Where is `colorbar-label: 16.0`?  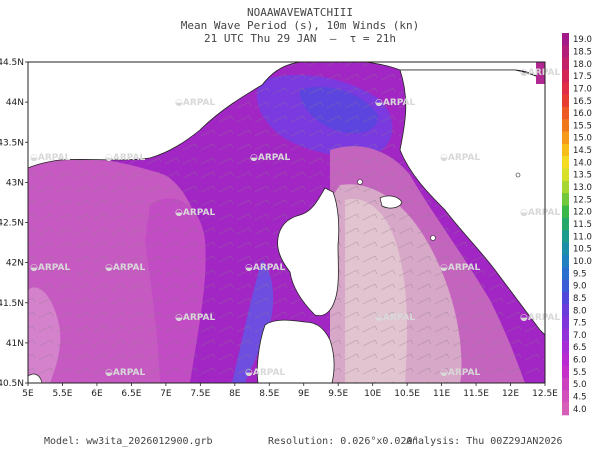 colorbar-label: 16.0 is located at coordinates (582, 114).